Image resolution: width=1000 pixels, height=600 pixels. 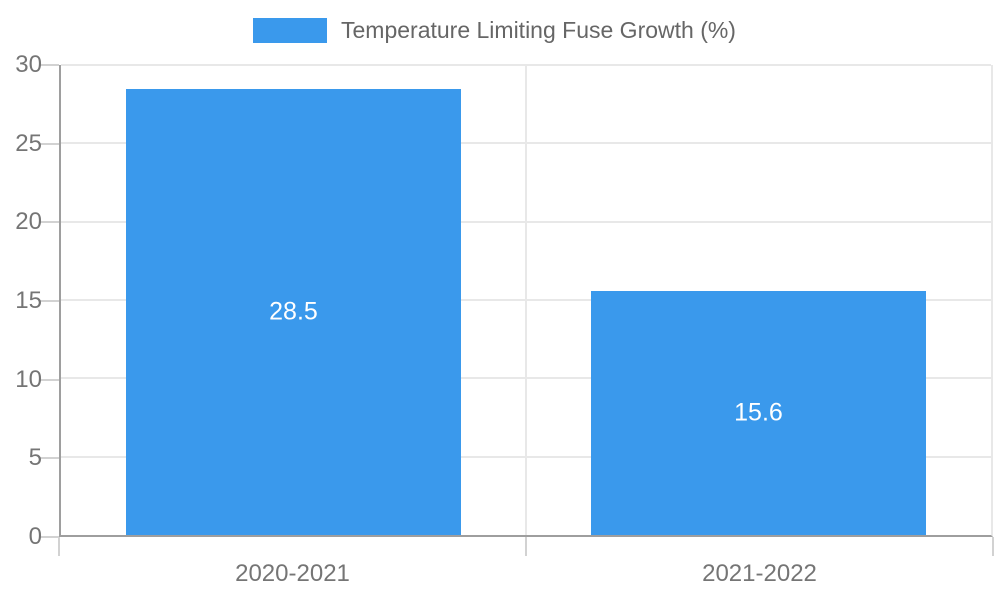 What do you see at coordinates (28, 379) in the screenshot?
I see `y-tick-label: 10` at bounding box center [28, 379].